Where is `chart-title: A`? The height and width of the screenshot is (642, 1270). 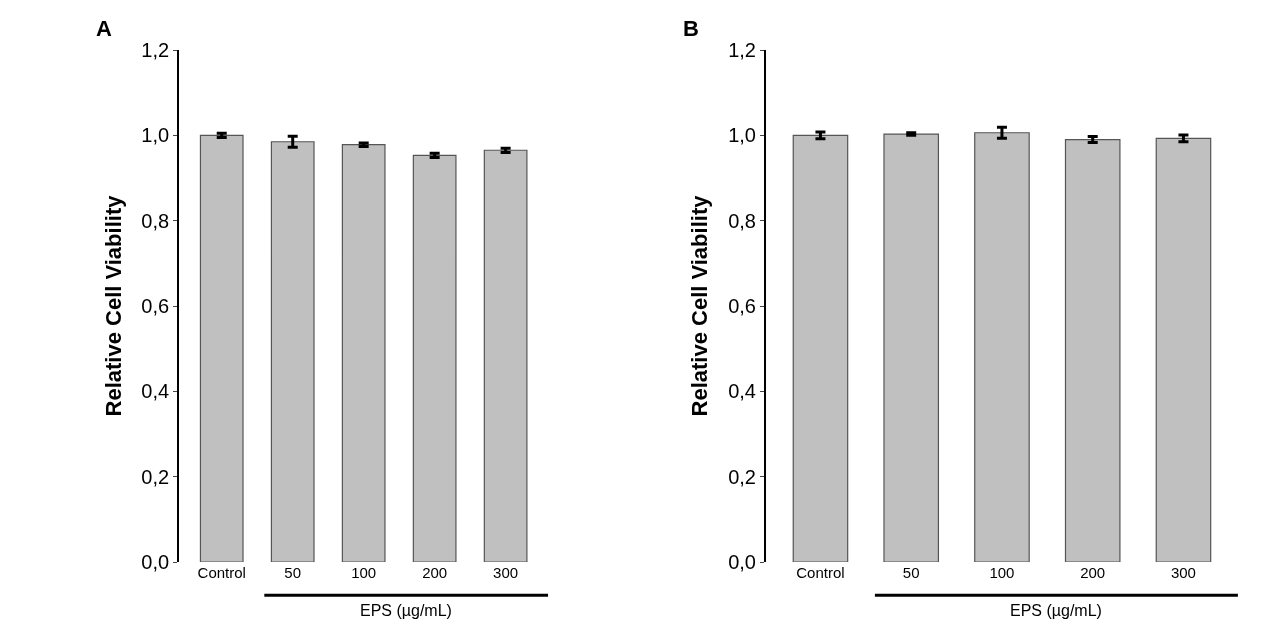 chart-title: A is located at coordinates (104, 28).